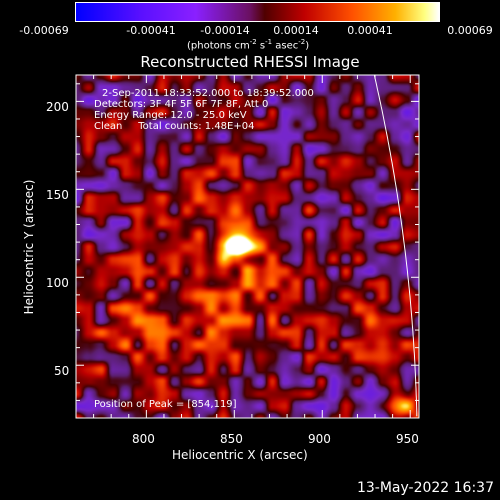 This screenshot has width=500, height=500. I want to click on chart-title: Reconstructed RHESSI Image, so click(250, 62).